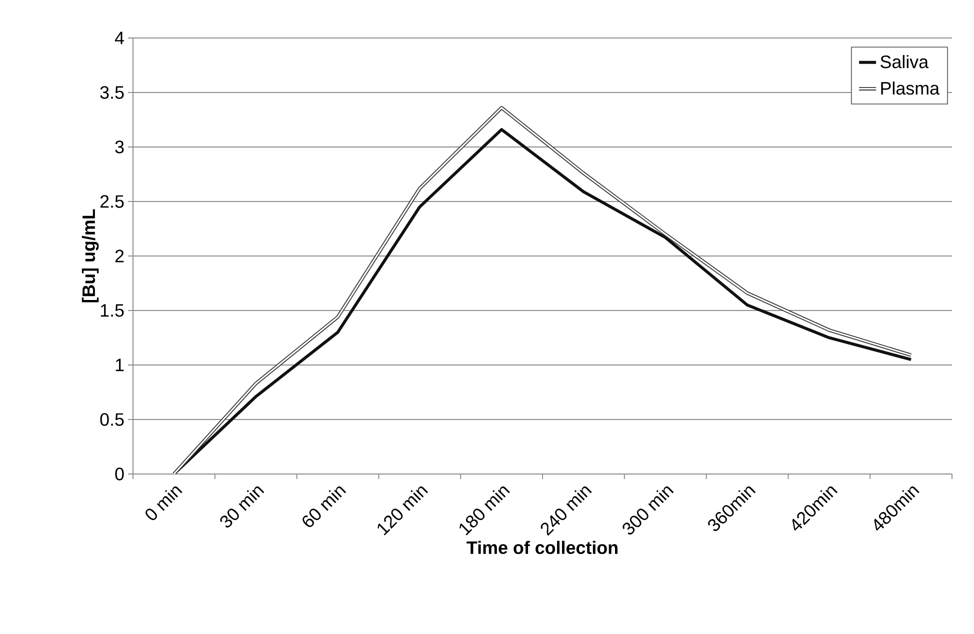 This screenshot has width=974, height=634. What do you see at coordinates (90, 255) in the screenshot?
I see `y-axis-title: [Bu] ug/mL` at bounding box center [90, 255].